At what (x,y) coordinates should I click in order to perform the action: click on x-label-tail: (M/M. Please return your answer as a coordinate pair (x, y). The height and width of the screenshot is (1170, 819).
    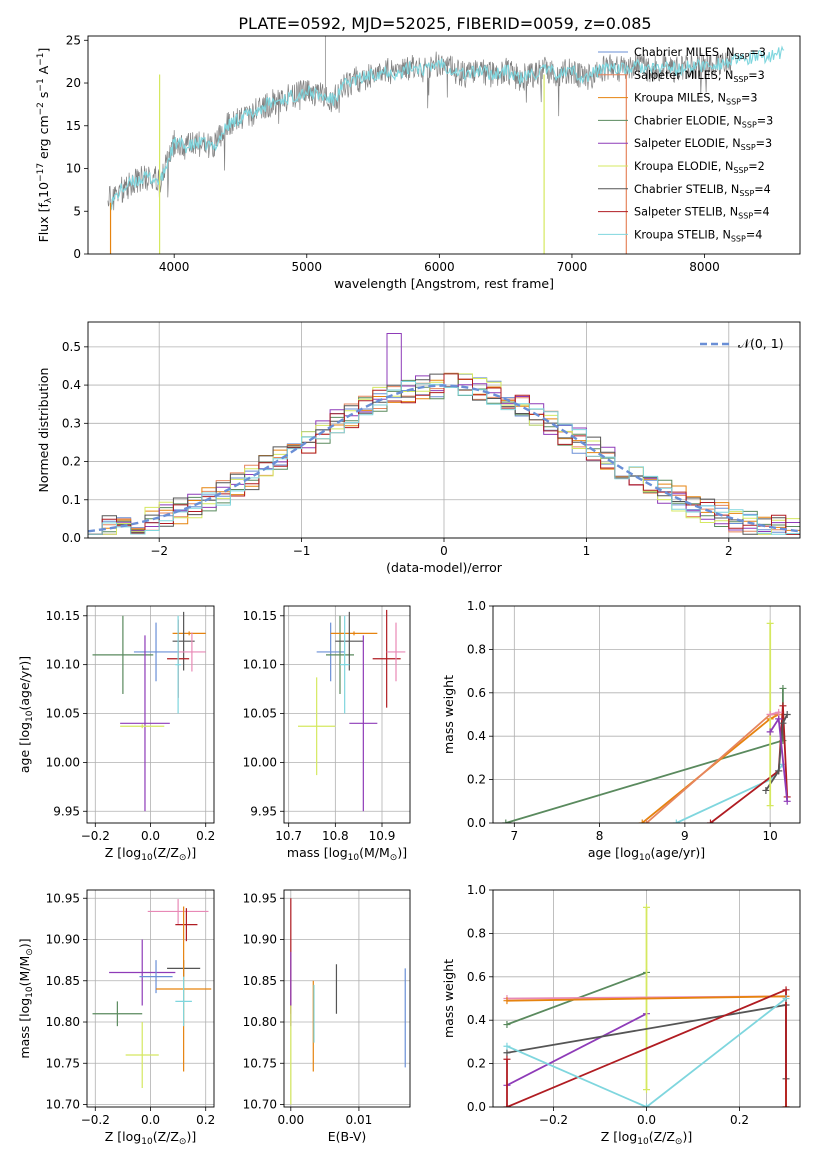
    Looking at the image, I should click on (374, 852).